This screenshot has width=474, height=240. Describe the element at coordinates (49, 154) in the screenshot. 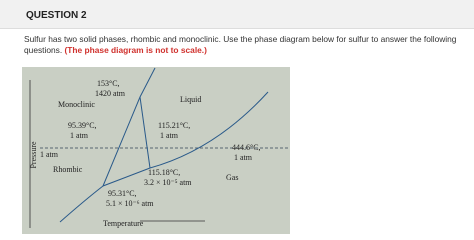

I see `one-atm-label: 1 atm` at that location.